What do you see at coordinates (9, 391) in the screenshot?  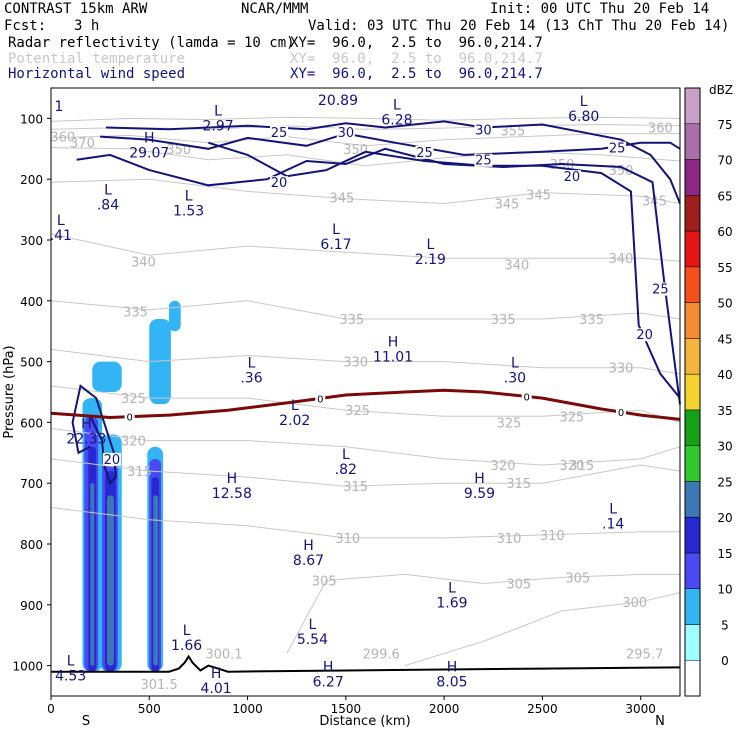 I see `y-axis-title: Pressure (hPa)` at bounding box center [9, 391].